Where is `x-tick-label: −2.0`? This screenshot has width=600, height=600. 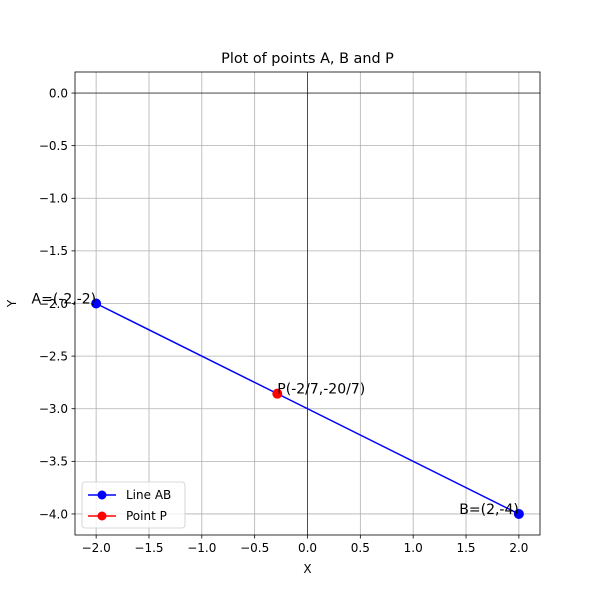
x-tick-label: −2.0 is located at coordinates (96, 548).